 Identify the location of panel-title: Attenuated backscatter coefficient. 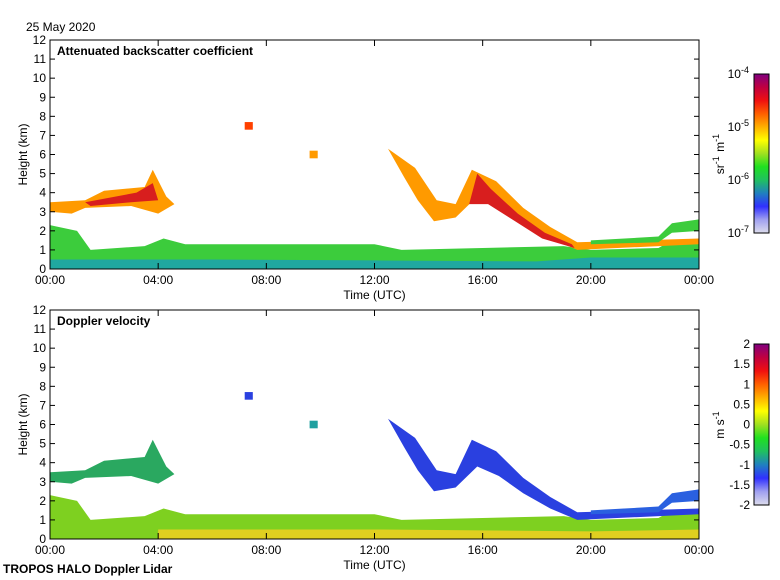
(155, 51).